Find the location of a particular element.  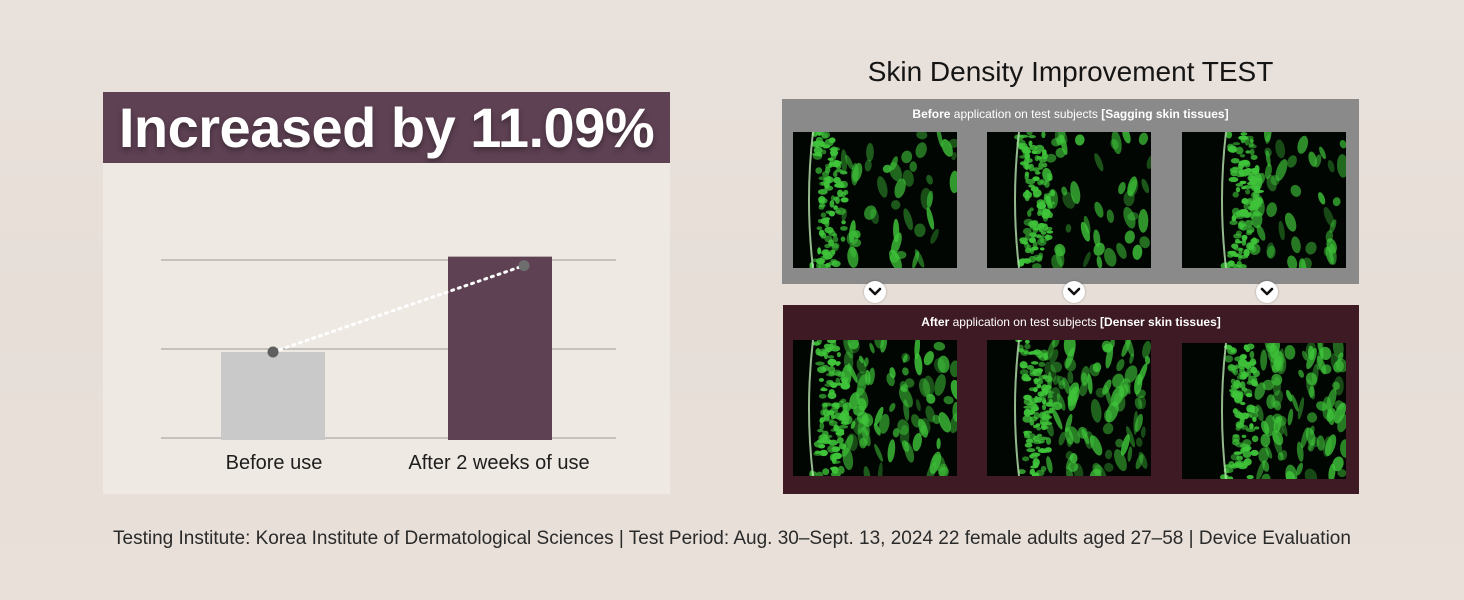

headline-text: Increased by 11.09% is located at coordinates (386, 127).